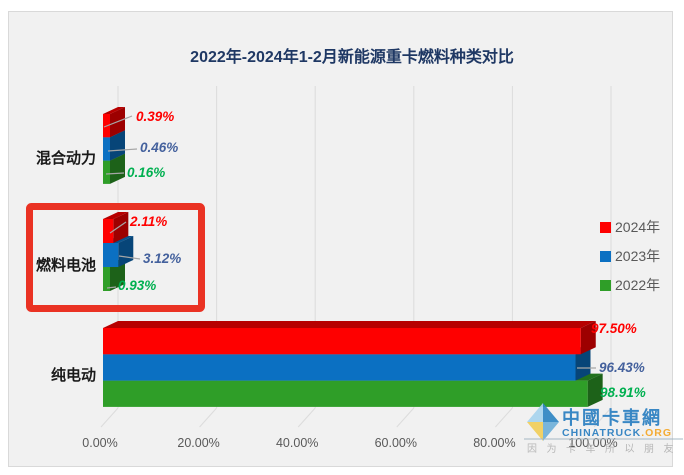 This screenshot has width=684, height=475. I want to click on bar-2023年-纯电动, so click(347, 364).